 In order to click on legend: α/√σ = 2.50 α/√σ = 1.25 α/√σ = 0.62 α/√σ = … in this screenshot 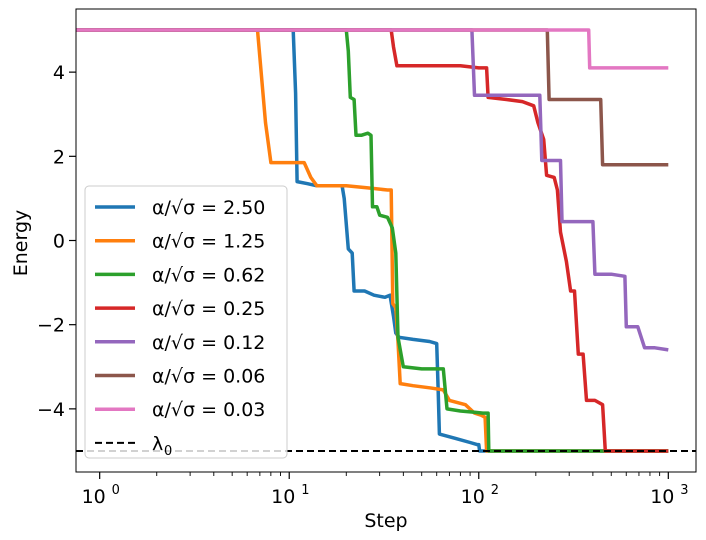, I will do `click(186, 322)`.